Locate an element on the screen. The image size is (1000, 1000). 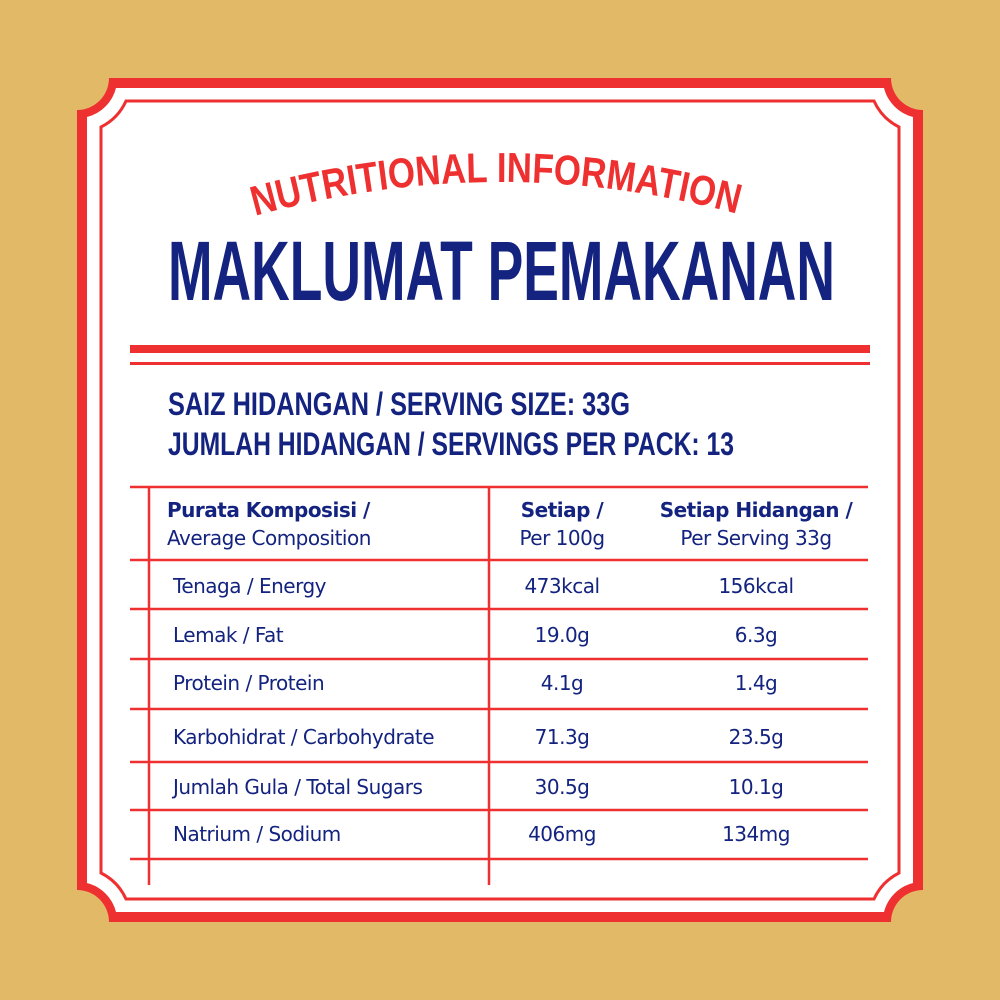
servings-per-pack: JUMLAH HIDANGAN / SERVINGS PER PACK: 13 is located at coordinates (451, 444).